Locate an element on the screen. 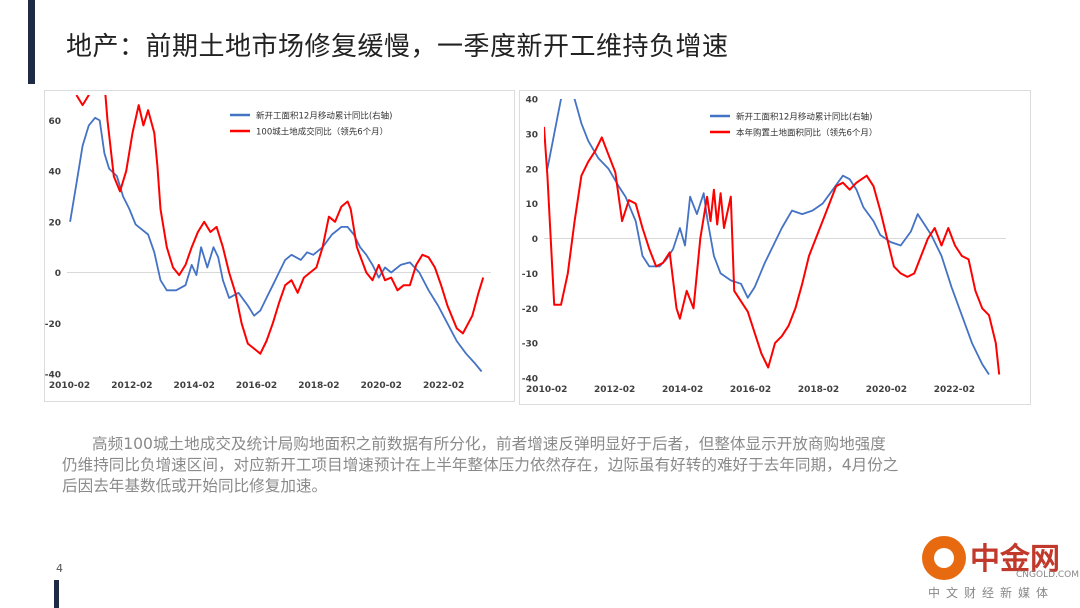 Image resolution: width=1080 pixels, height=608 pixels. legend-label: 本年购置土地面积同比（领先6个月） is located at coordinates (806, 133).